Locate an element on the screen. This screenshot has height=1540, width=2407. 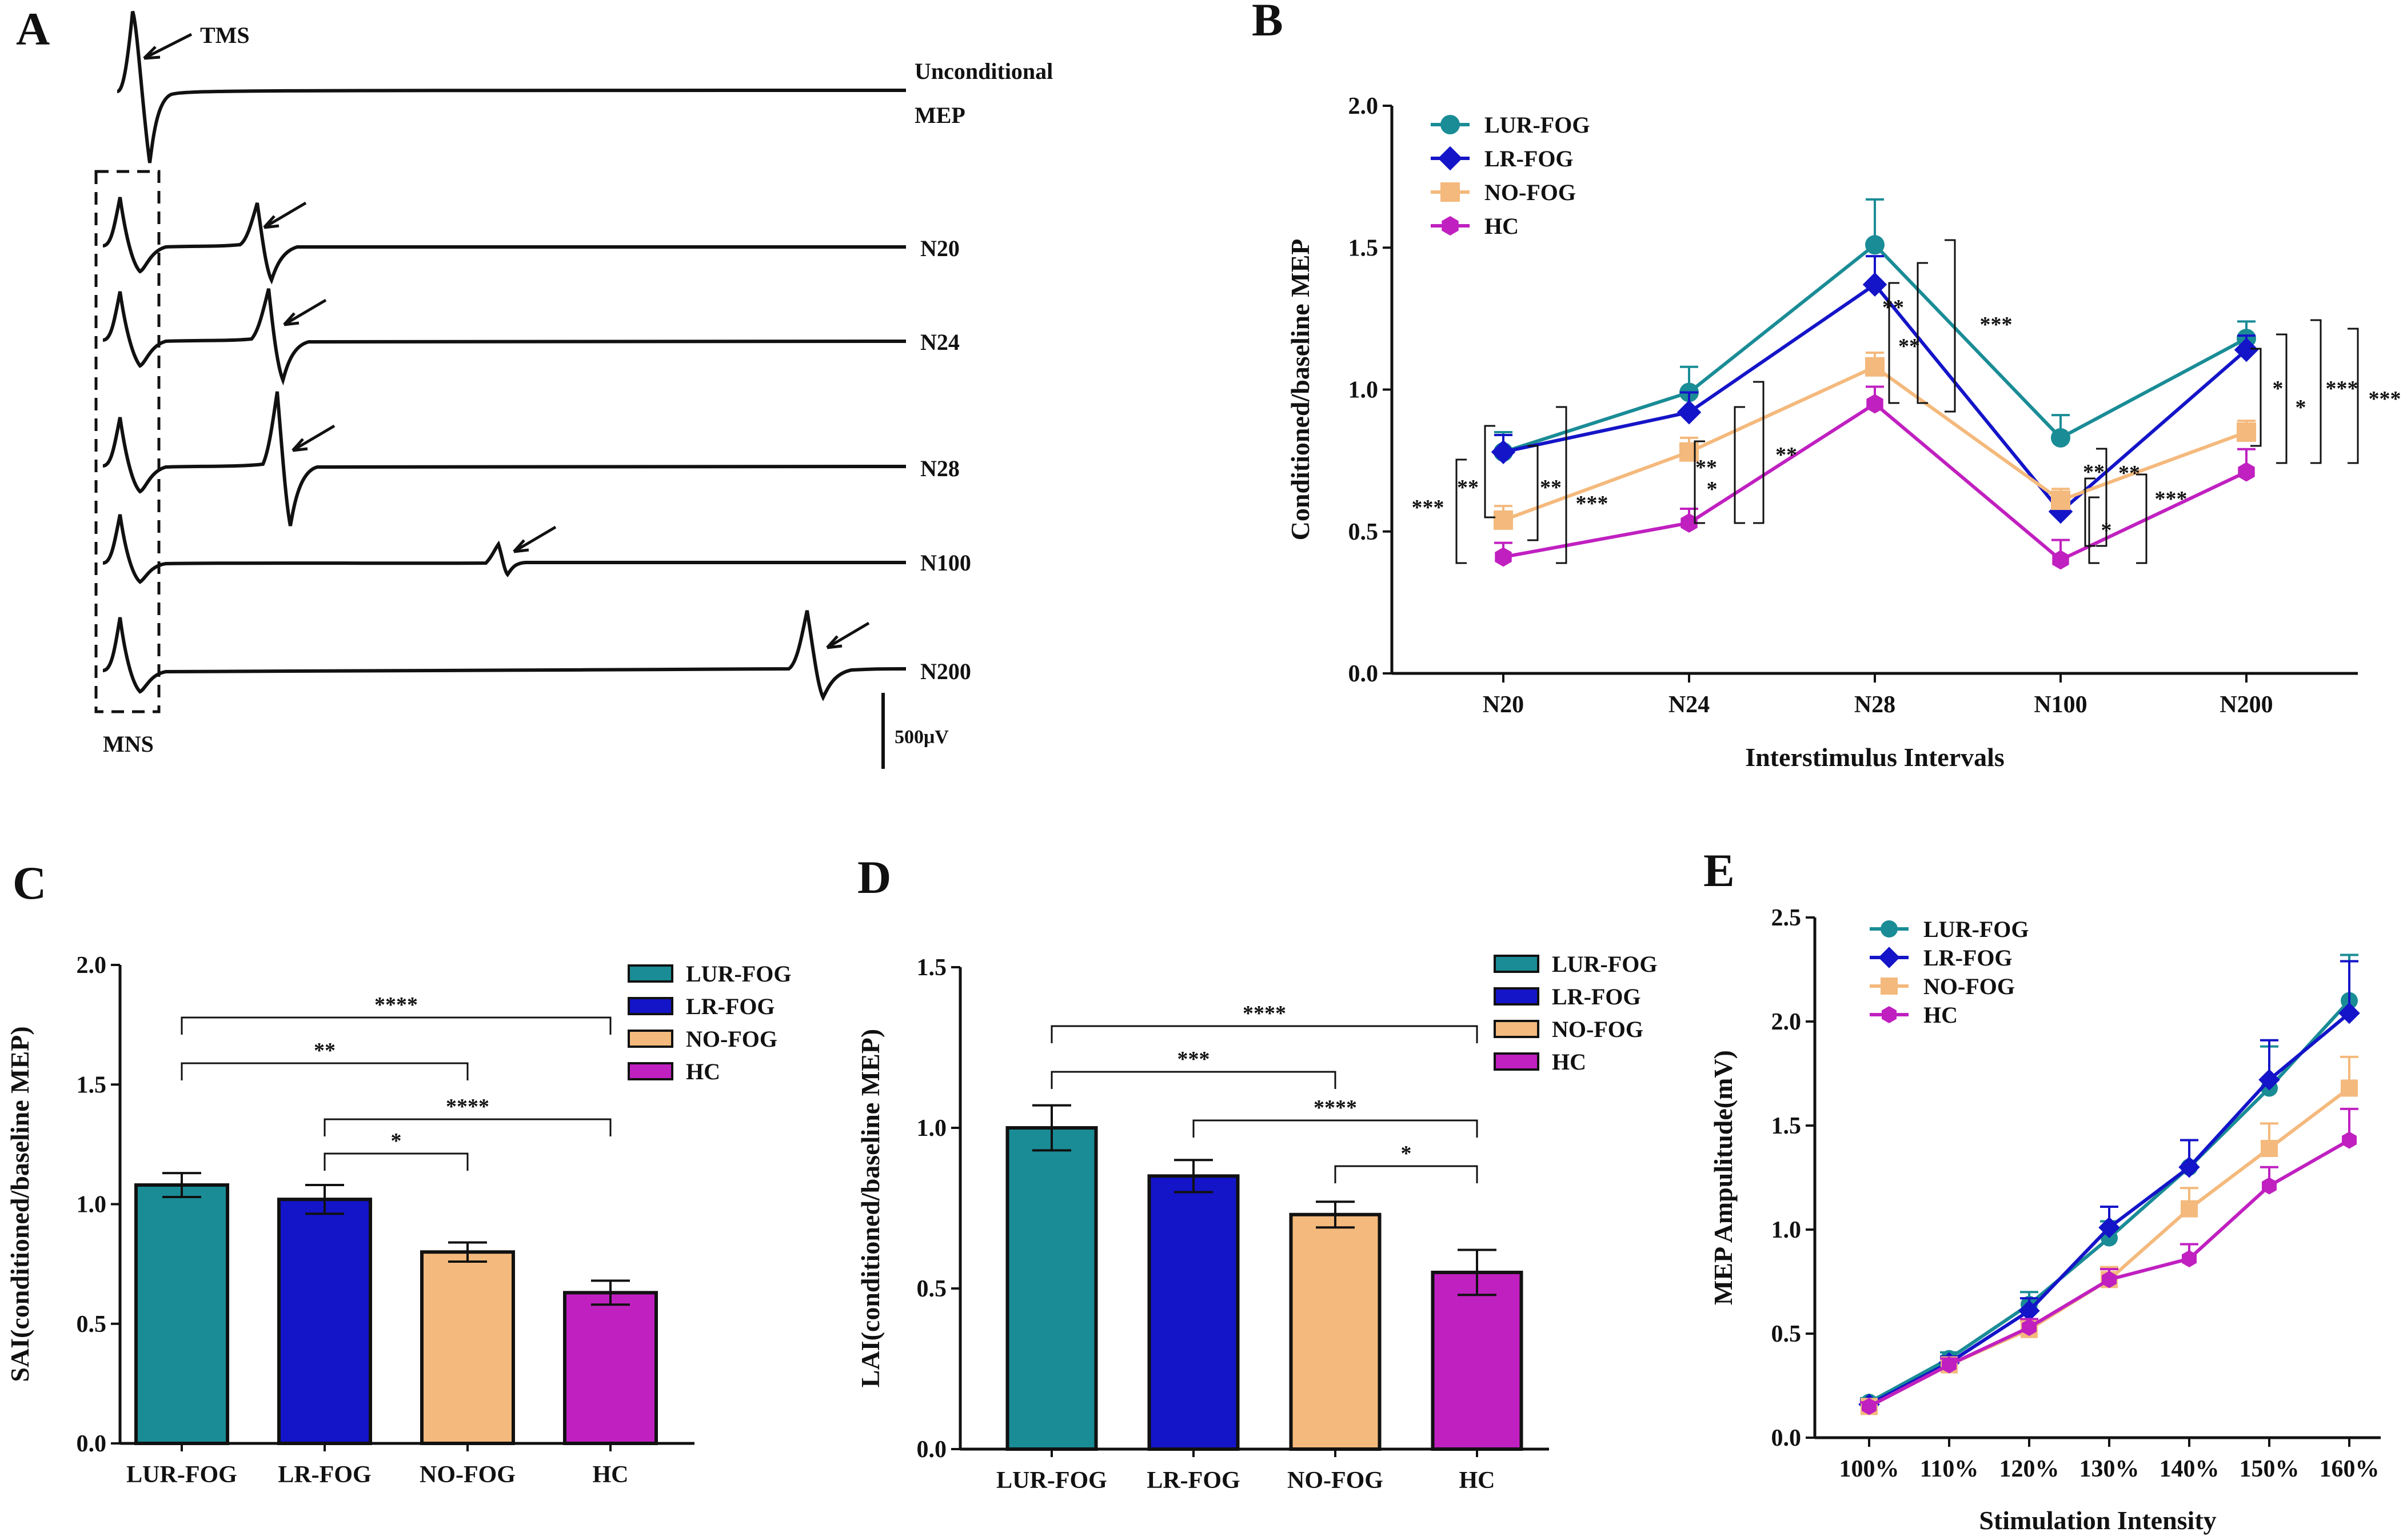
trace-label-n24: N24 is located at coordinates (940, 342).